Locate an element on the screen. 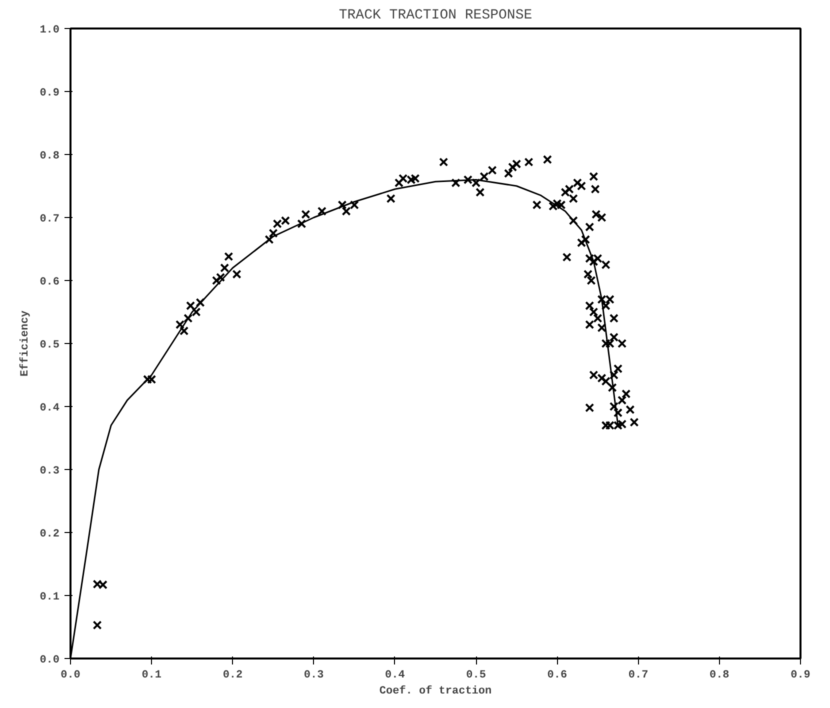  x-tick-label: 0.1 is located at coordinates (152, 676).